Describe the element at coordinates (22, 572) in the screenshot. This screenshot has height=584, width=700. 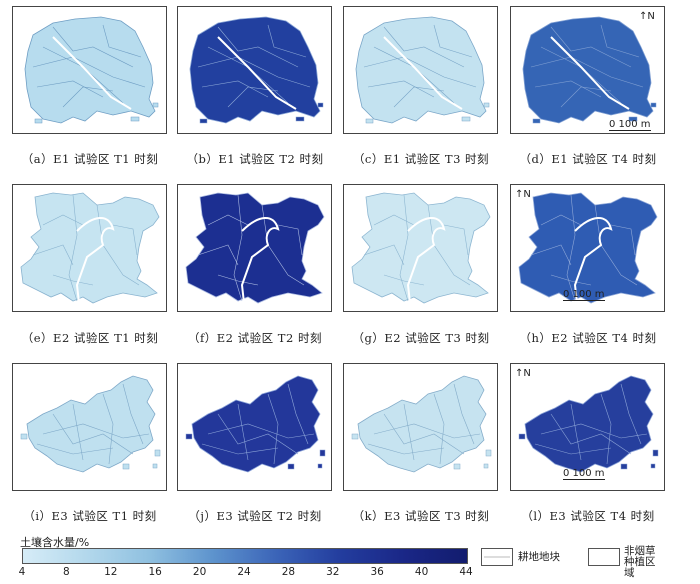
I see `legend-tick-label: 4` at that location.